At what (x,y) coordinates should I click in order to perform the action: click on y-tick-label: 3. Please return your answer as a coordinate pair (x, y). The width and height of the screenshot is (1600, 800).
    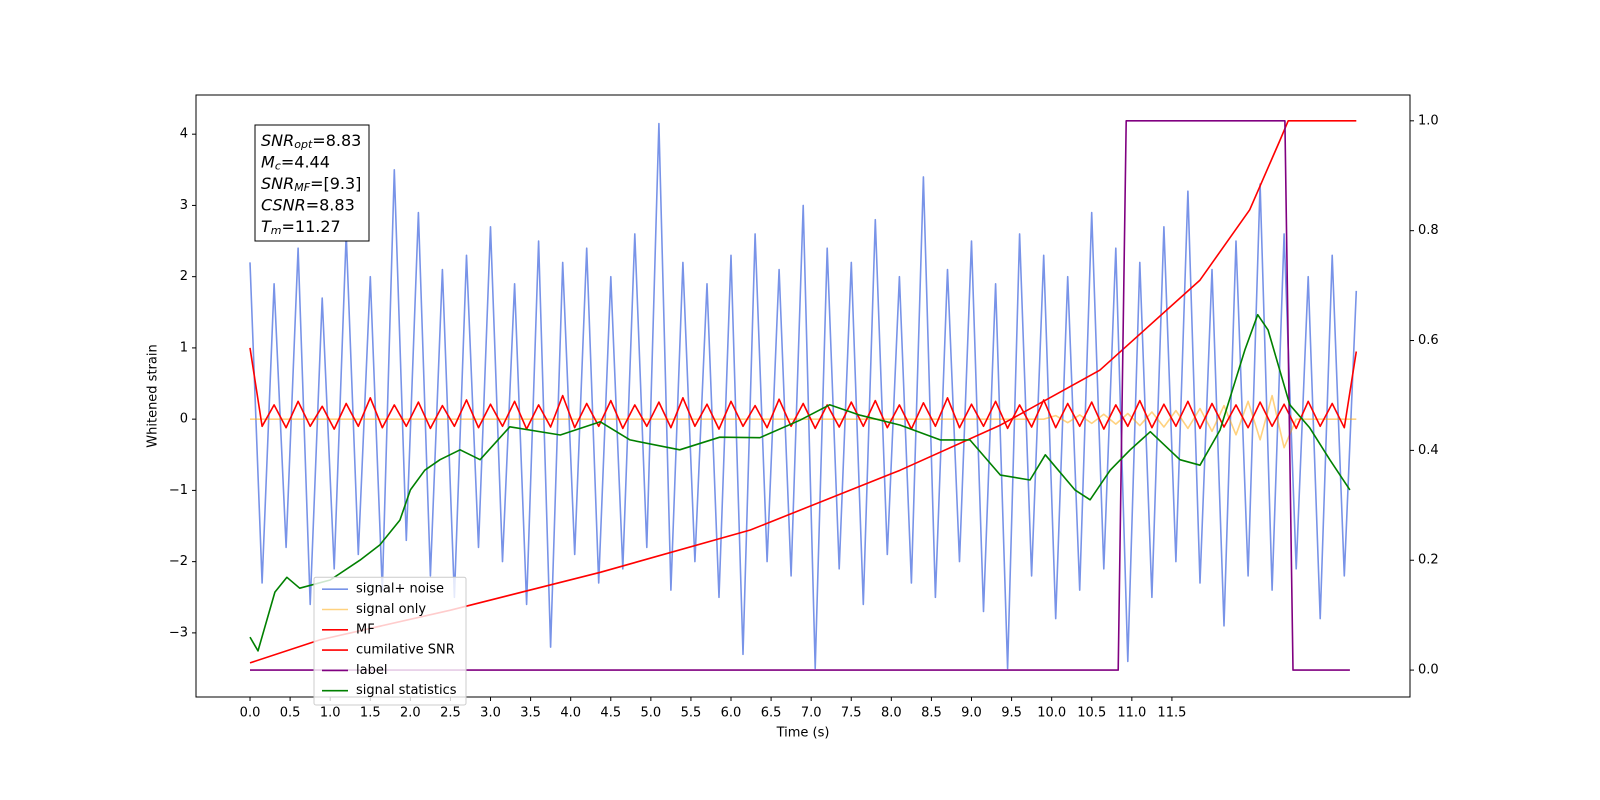
    Looking at the image, I should click on (184, 205).